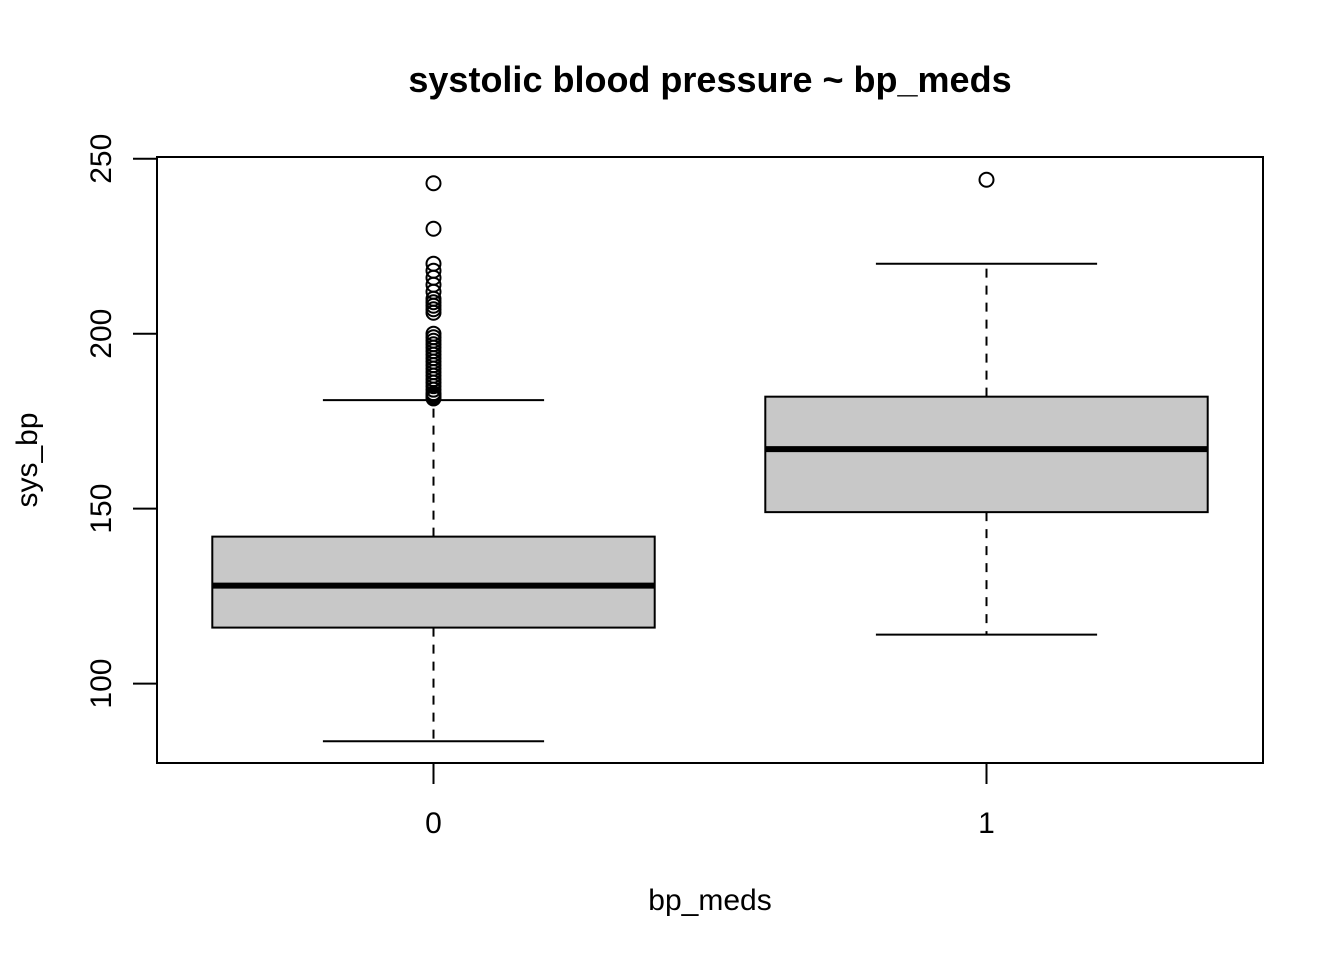 The width and height of the screenshot is (1344, 960). What do you see at coordinates (101, 334) in the screenshot?
I see `y-tick-label: 200` at bounding box center [101, 334].